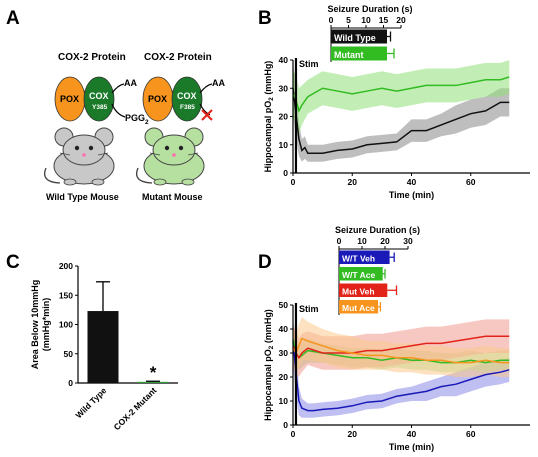  What do you see at coordinates (293, 434) in the screenshot?
I see `d-x-tick-label-0: 0` at bounding box center [293, 434].